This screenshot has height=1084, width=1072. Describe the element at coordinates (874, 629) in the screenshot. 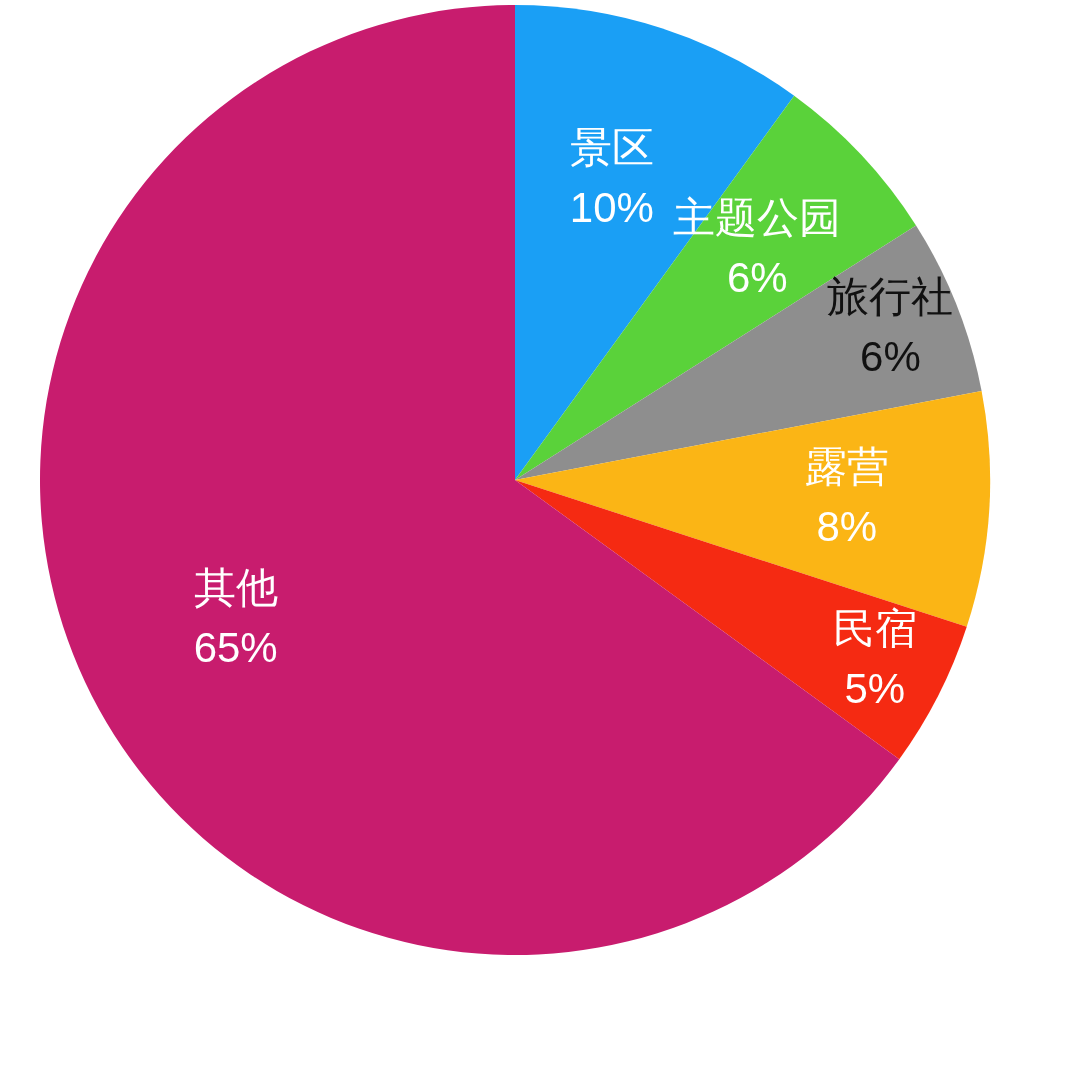

I see `slice-label: 民宿` at that location.